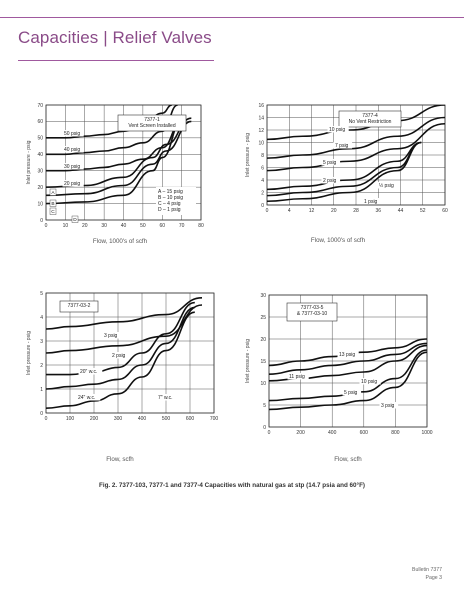 Image resolution: width=464 pixels, height=600 pixels. I want to click on page-title: Capacities | Relief Valves, so click(115, 37).